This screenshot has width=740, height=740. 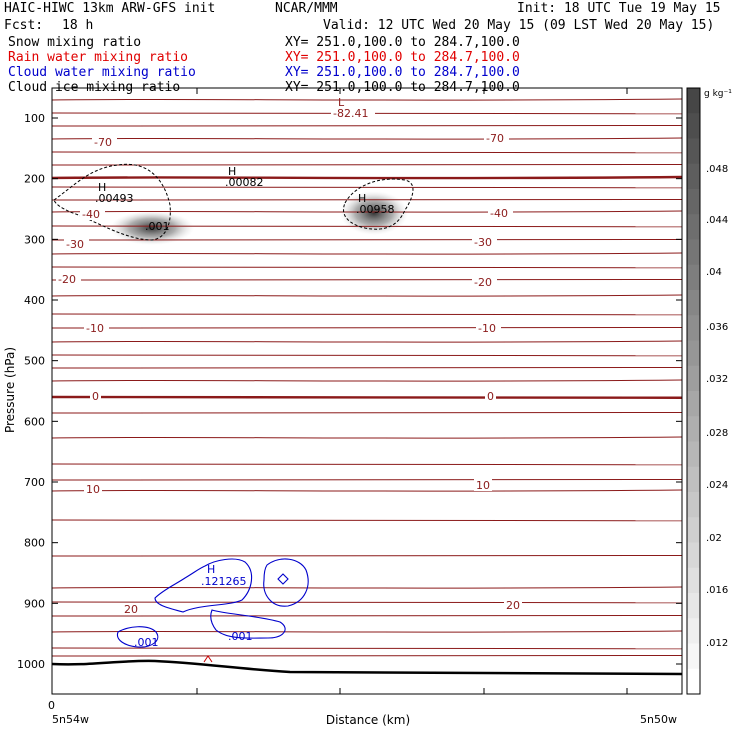 What do you see at coordinates (102, 72) in the screenshot?
I see `field-name-cloud-water: Cloud water mixing ratio` at bounding box center [102, 72].